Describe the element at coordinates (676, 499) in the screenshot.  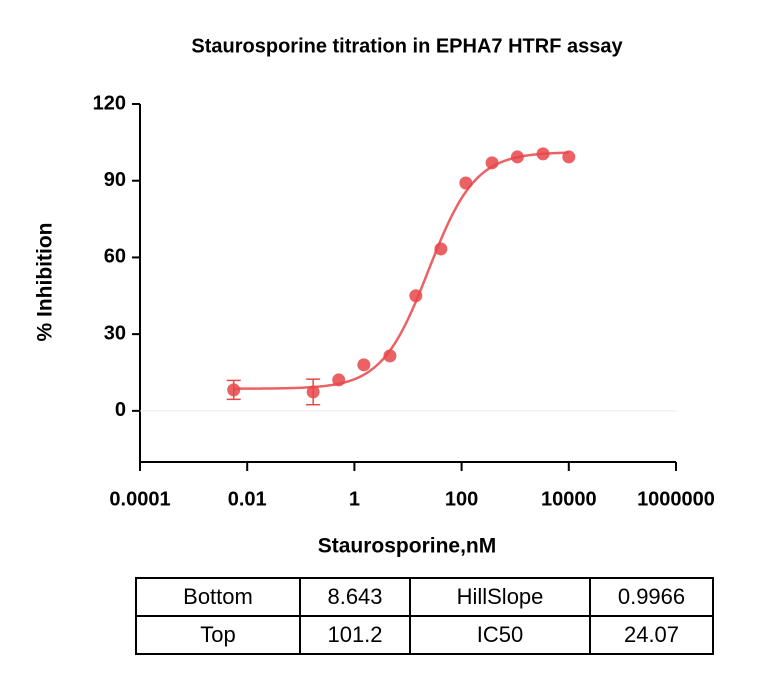
I see `x-tick-label: 1000000` at that location.